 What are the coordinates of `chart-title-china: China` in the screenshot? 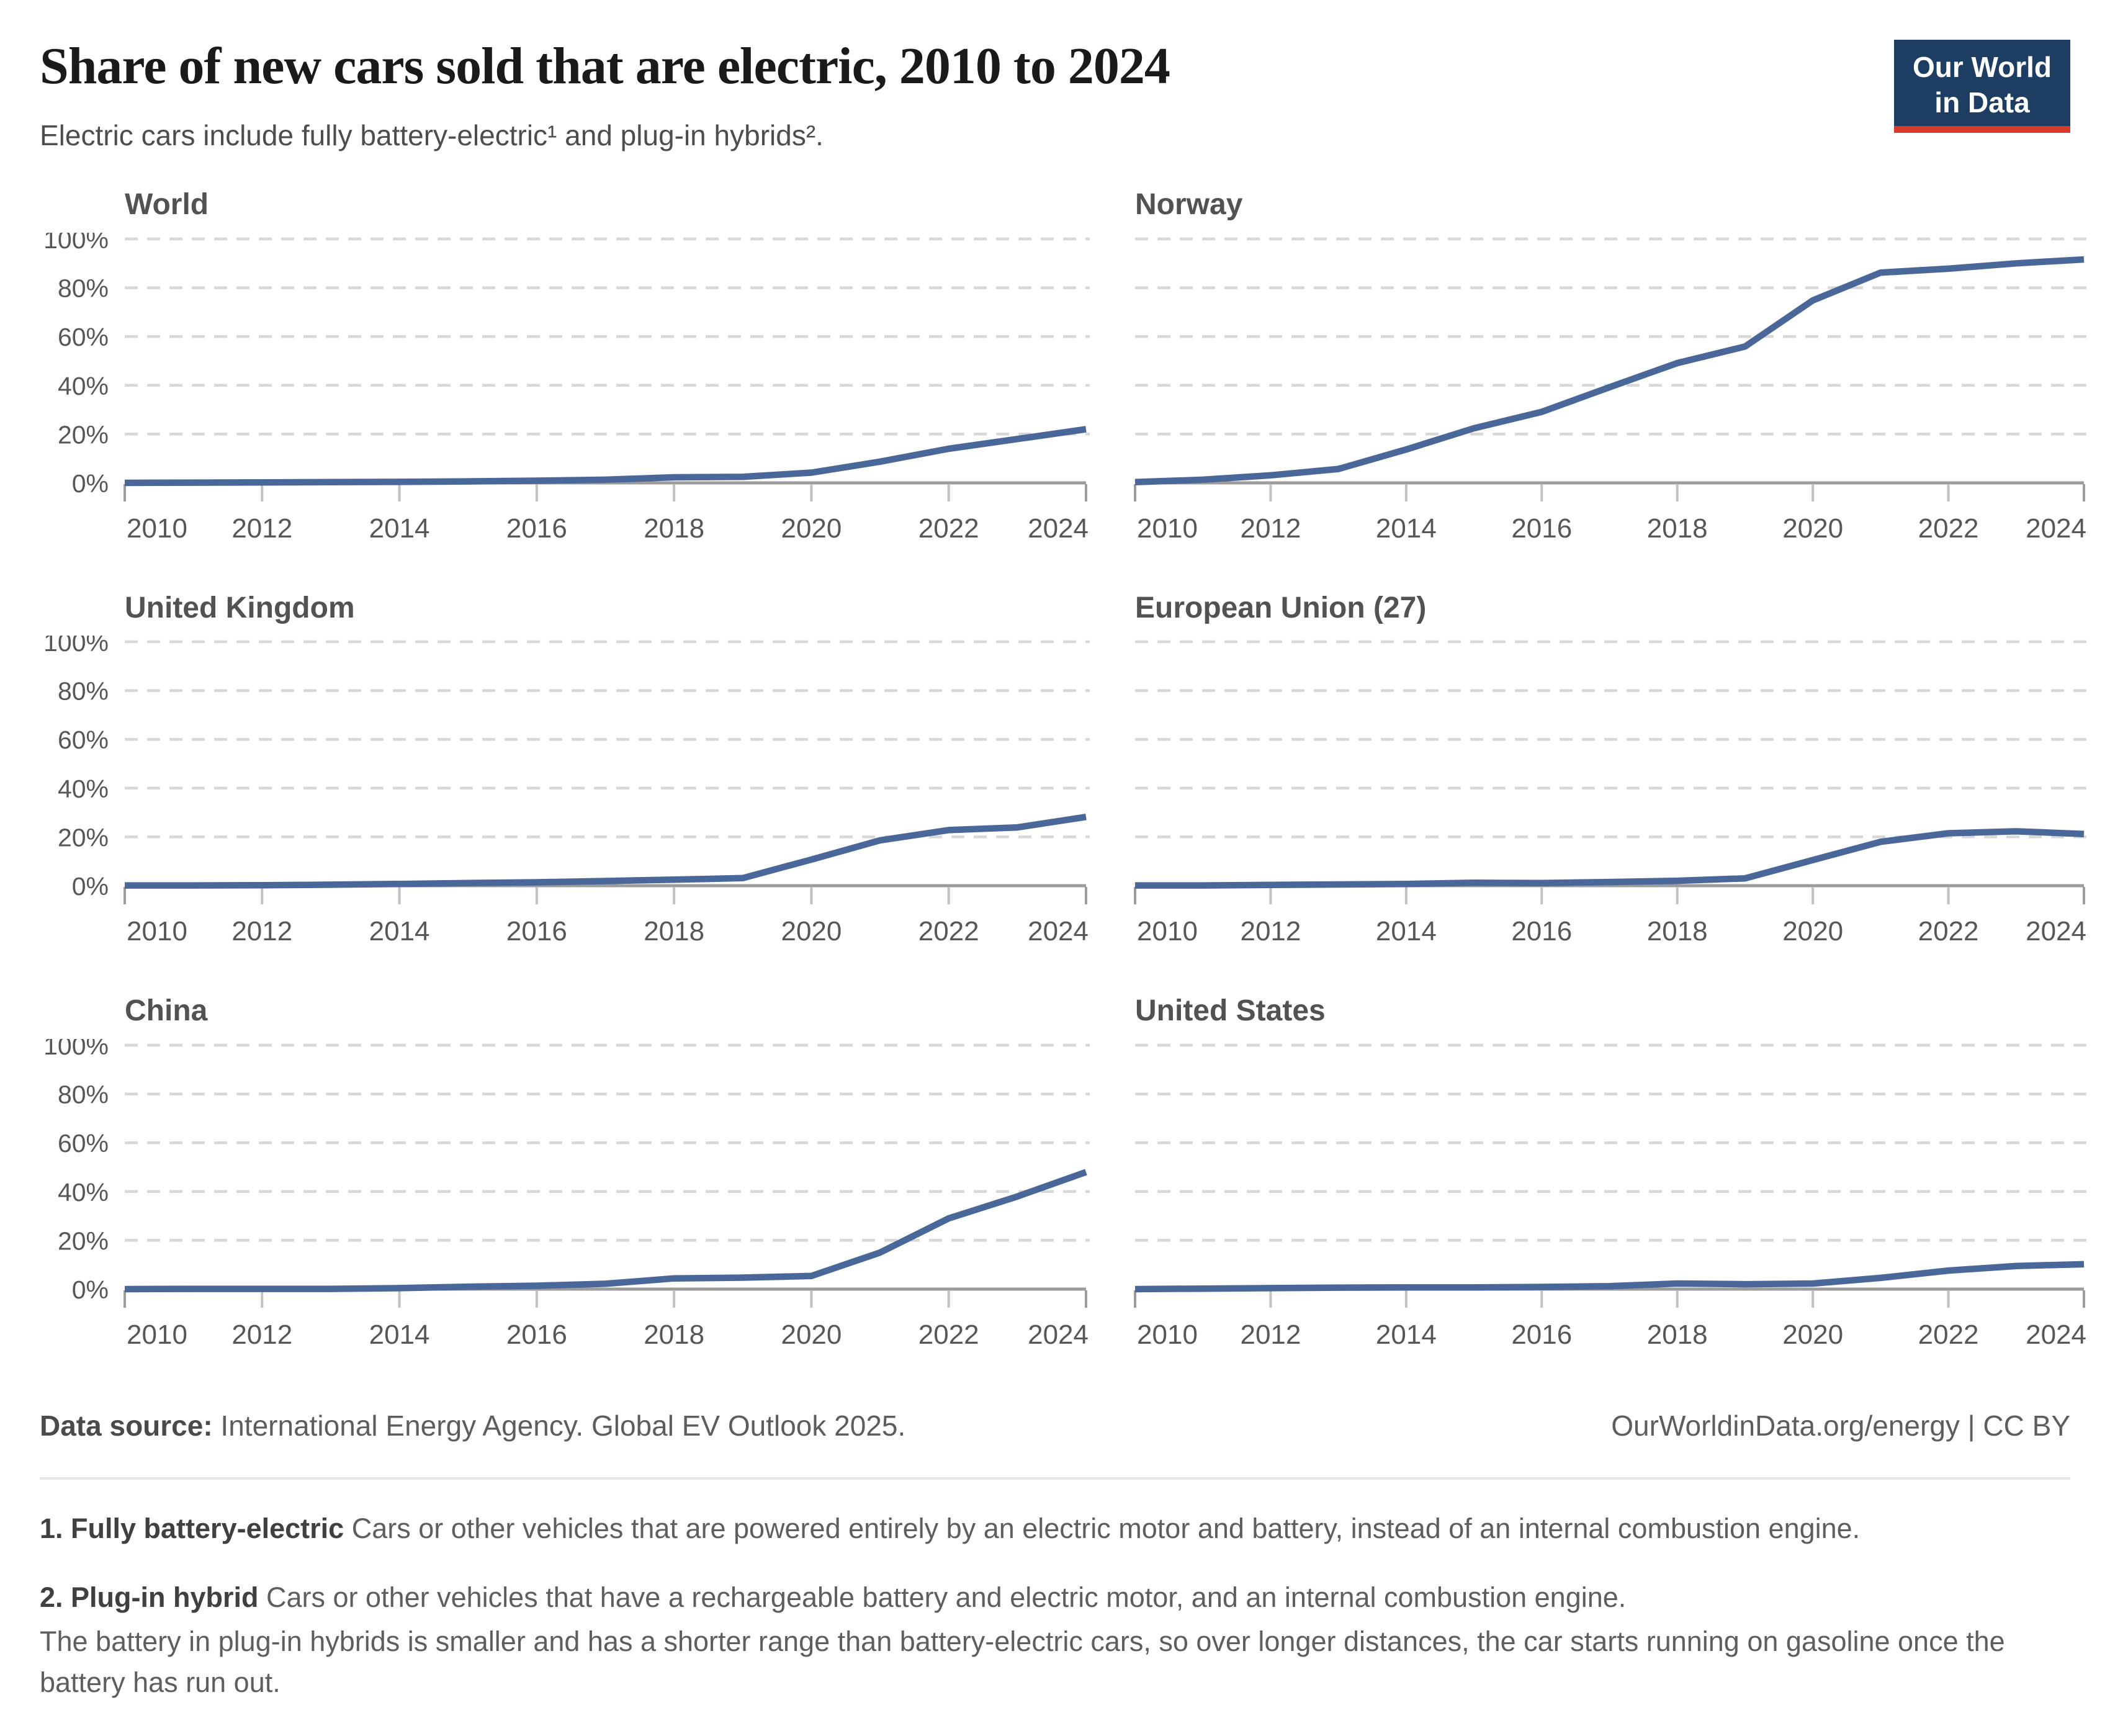 It's located at (166, 1011).